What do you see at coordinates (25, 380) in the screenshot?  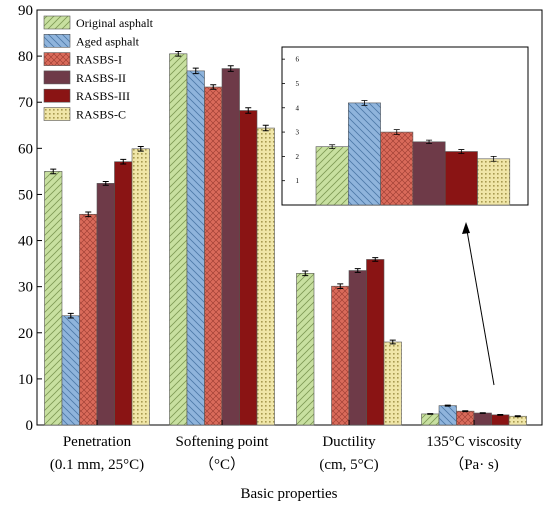 I see `y-tick-label: 10` at bounding box center [25, 380].